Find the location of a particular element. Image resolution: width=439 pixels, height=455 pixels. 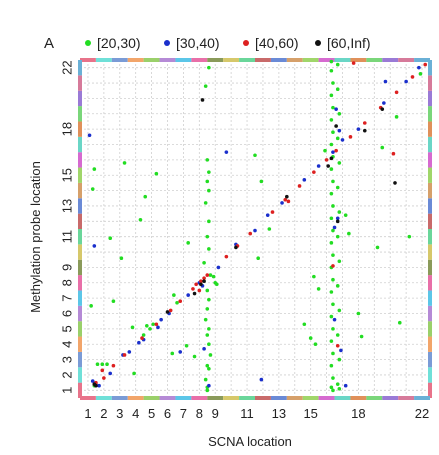

legend: [20,30) [30,40) [40,60) [60,Inf) is located at coordinates (228, 43).